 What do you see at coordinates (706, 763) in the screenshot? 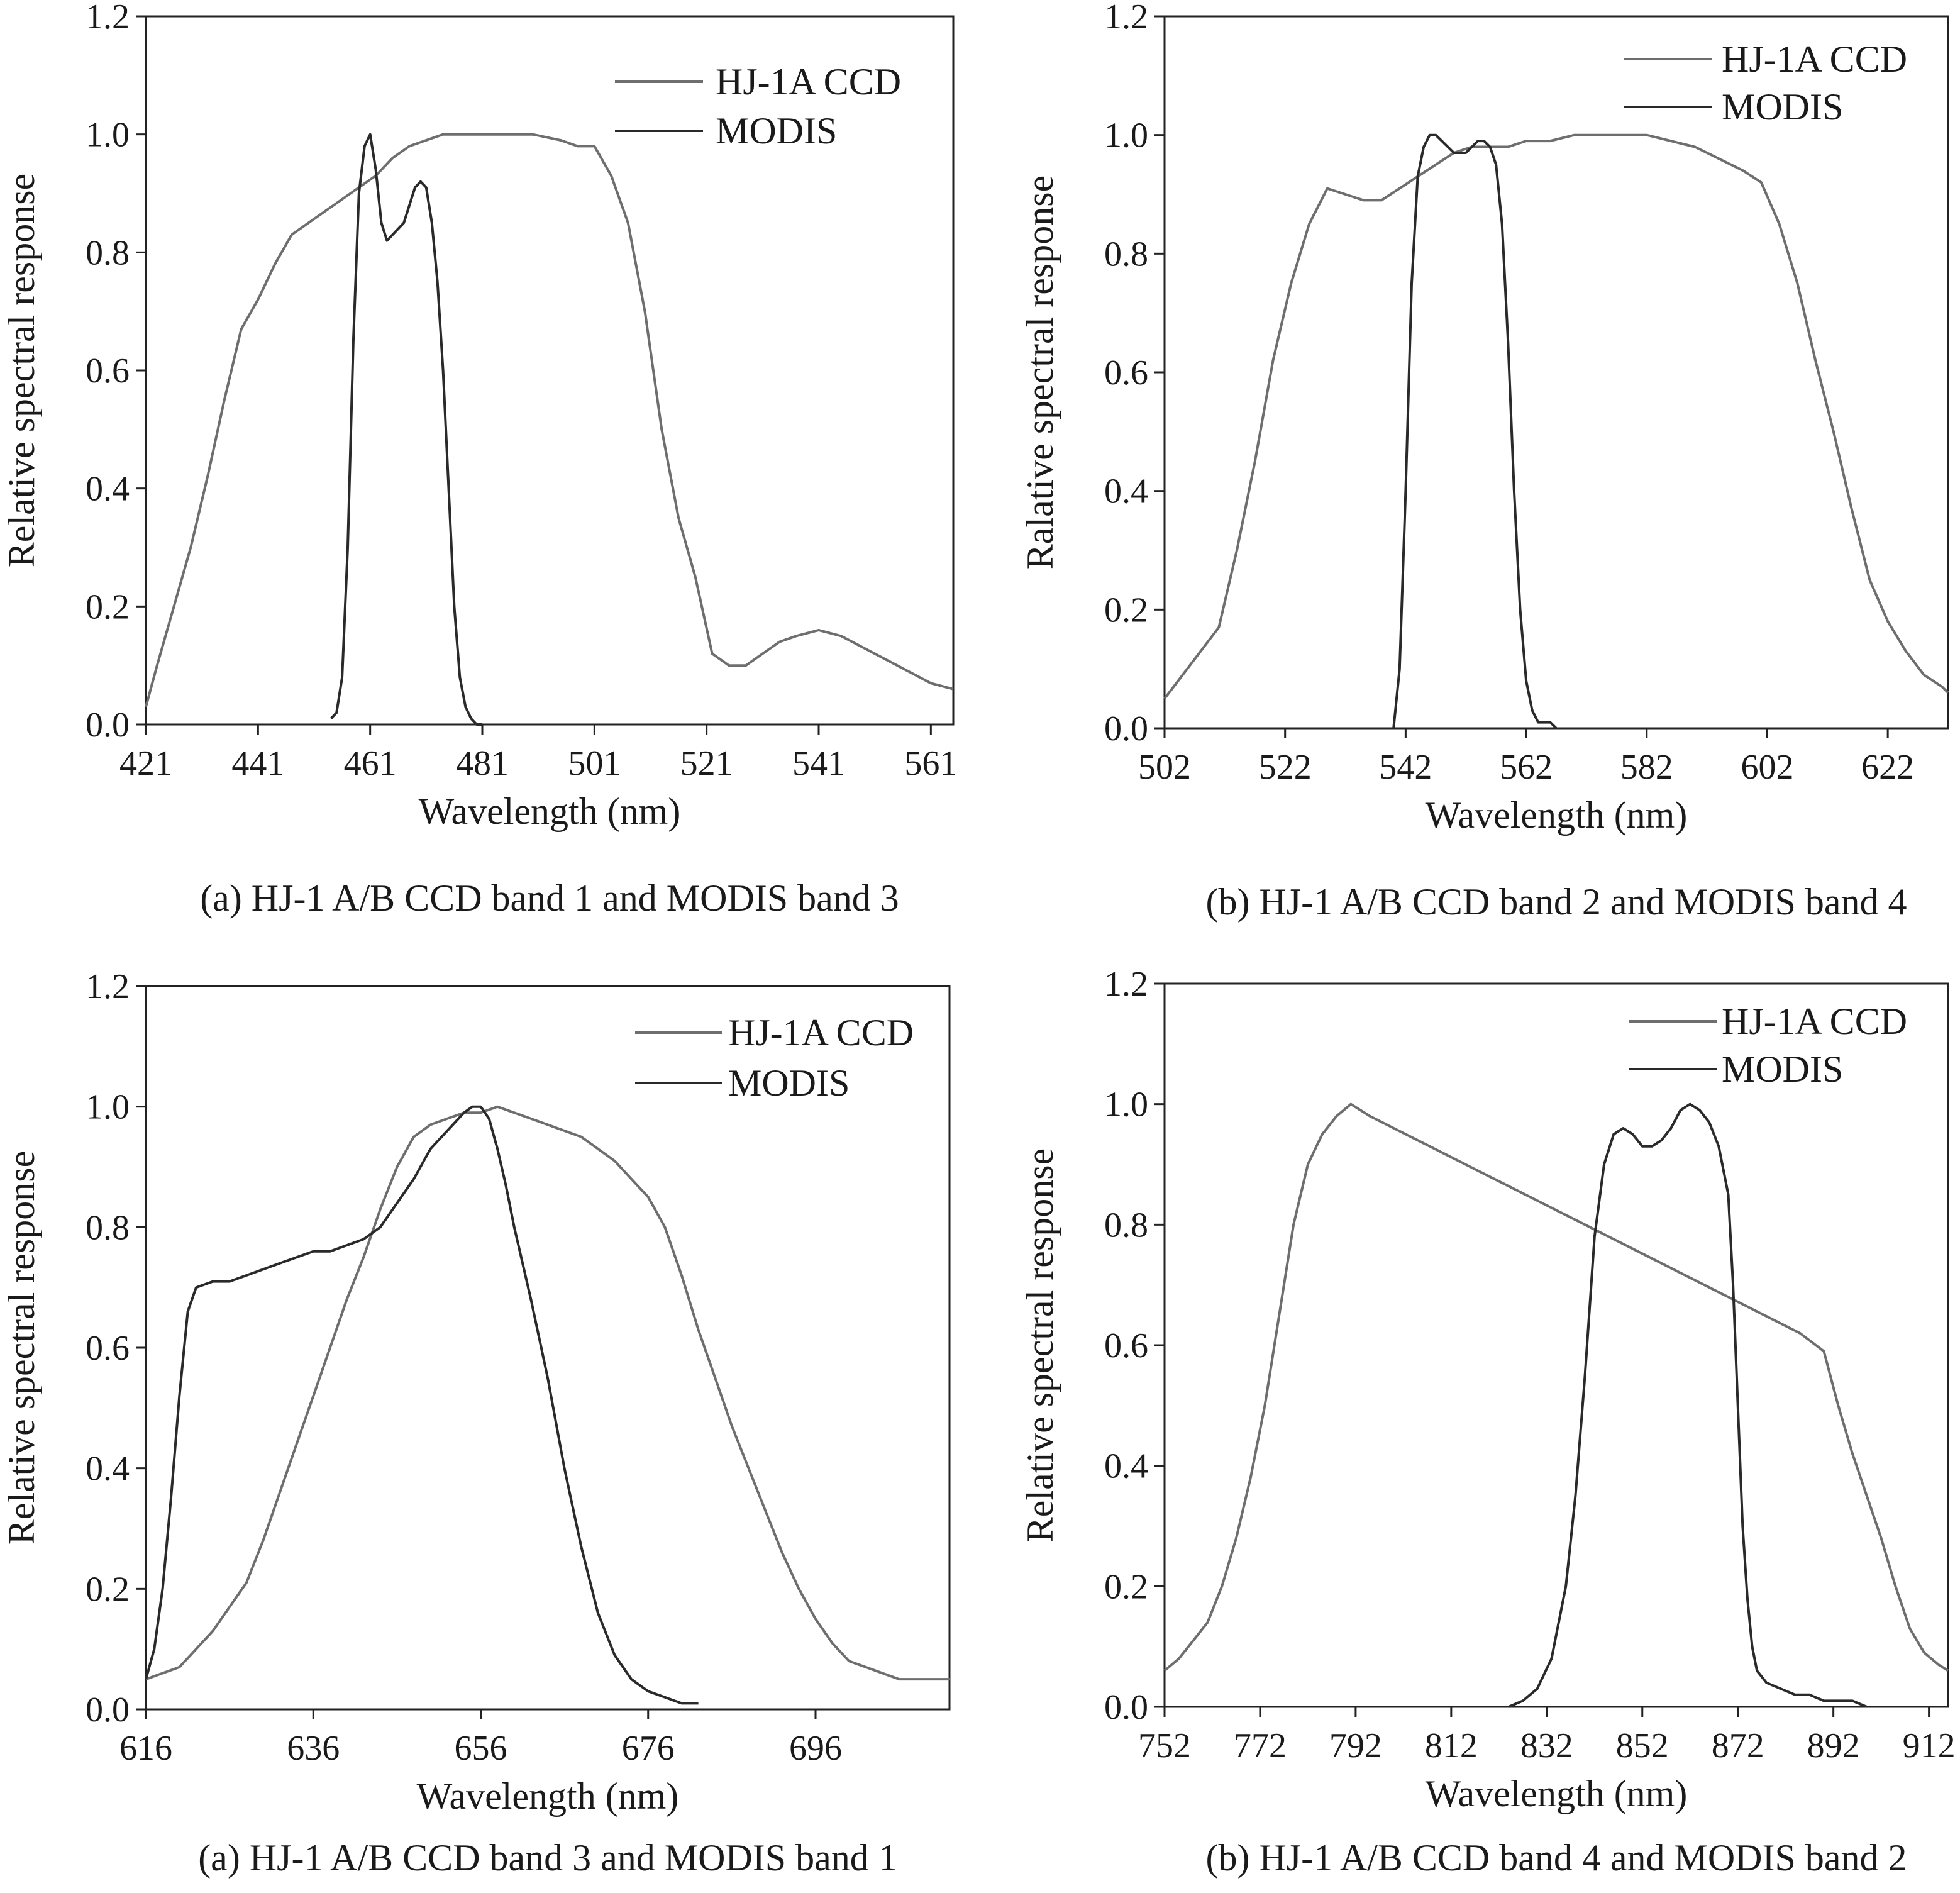
I see `x-tick-label: 521` at bounding box center [706, 763].